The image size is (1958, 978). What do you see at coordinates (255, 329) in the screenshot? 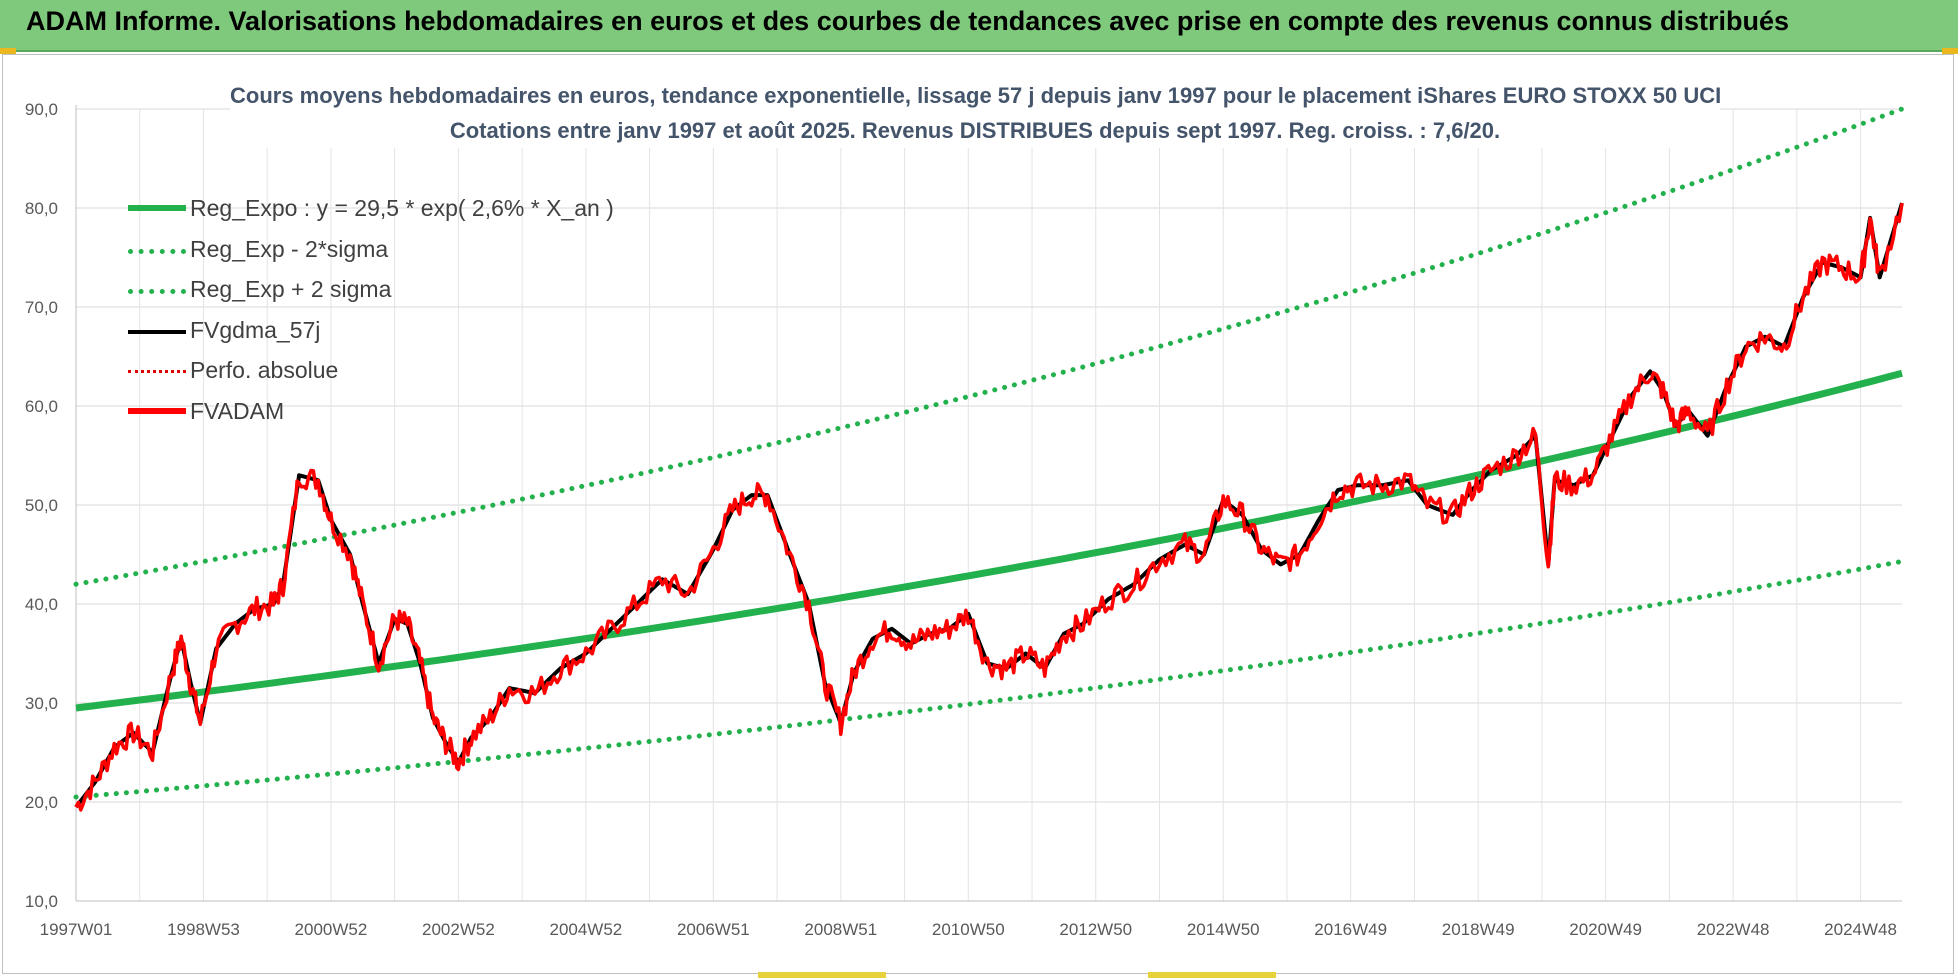
I see `legend-label-fvgdma: FVgdma_57j` at bounding box center [255, 329].